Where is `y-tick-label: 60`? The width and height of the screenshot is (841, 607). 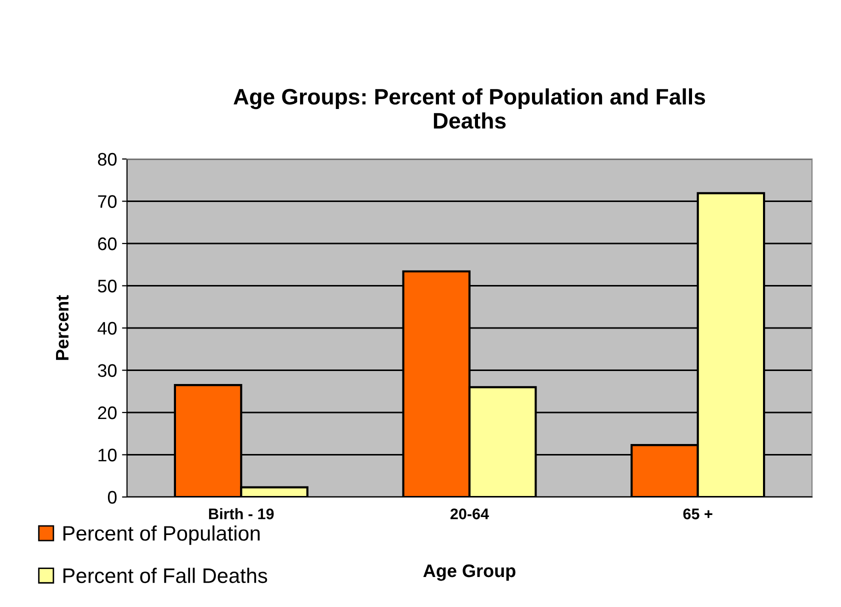
y-tick-label: 60 is located at coordinates (107, 243).